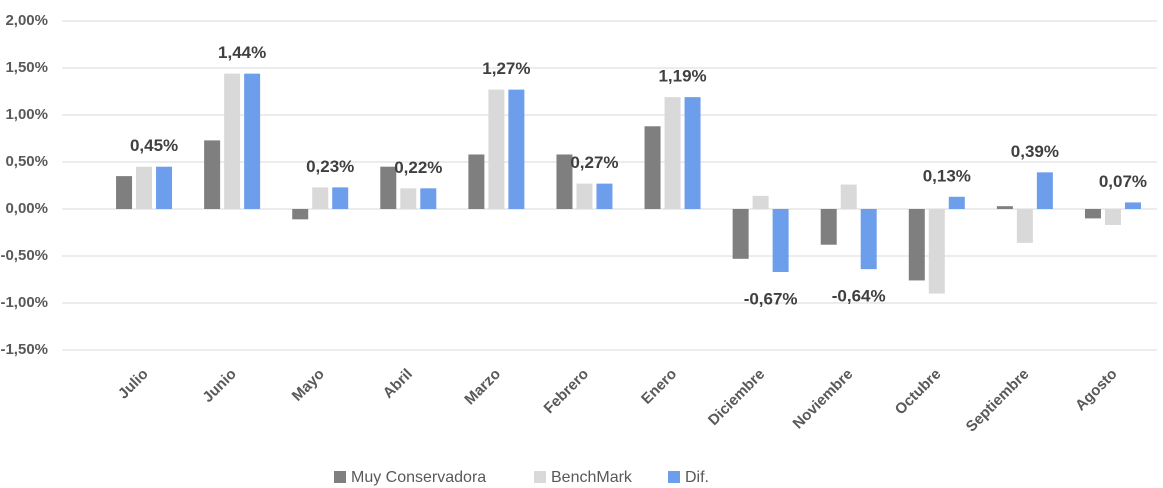  What do you see at coordinates (918, 392) in the screenshot?
I see `x-tick-label: Octubre` at bounding box center [918, 392].